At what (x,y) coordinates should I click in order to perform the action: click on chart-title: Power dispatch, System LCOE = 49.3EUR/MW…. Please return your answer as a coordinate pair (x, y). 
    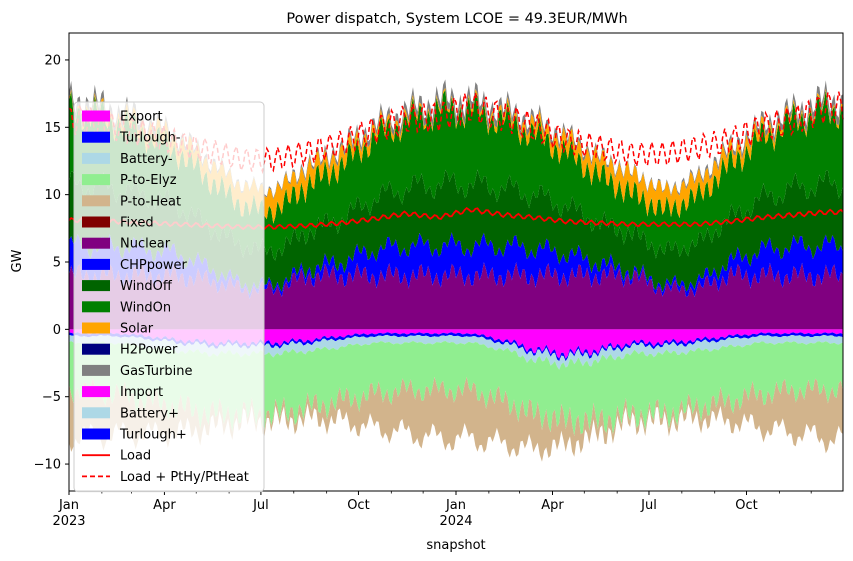
    Looking at the image, I should click on (456, 19).